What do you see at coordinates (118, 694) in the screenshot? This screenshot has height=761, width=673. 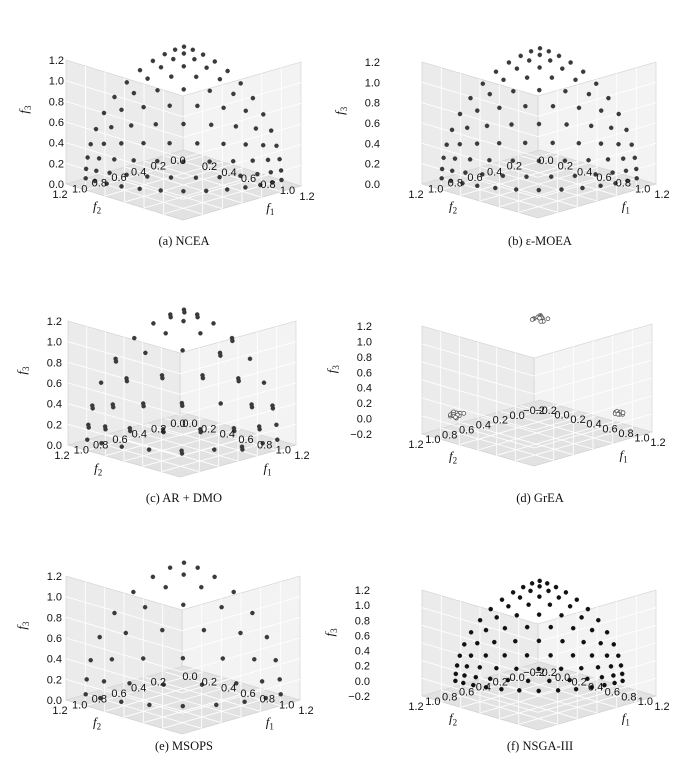 I see `y-tick-label: 0.6` at bounding box center [118, 694].